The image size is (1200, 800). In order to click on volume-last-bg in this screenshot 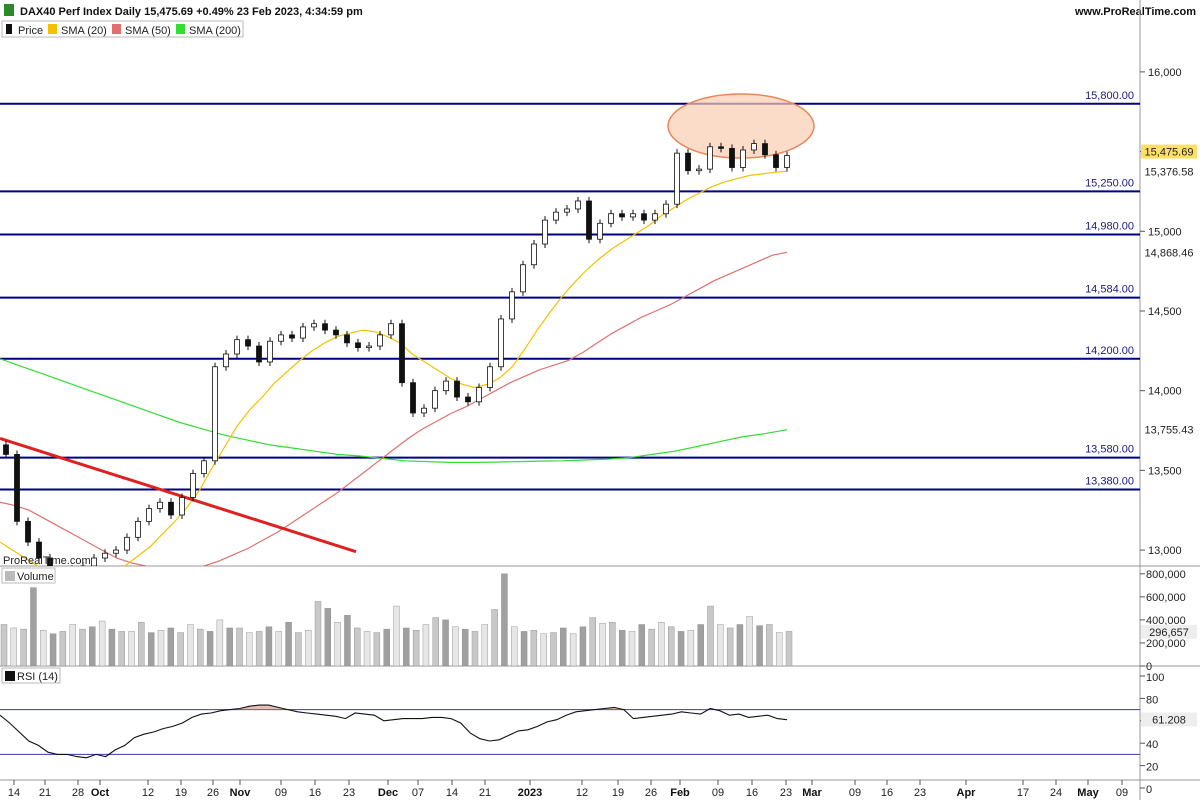, I will do `click(1169, 631)`.